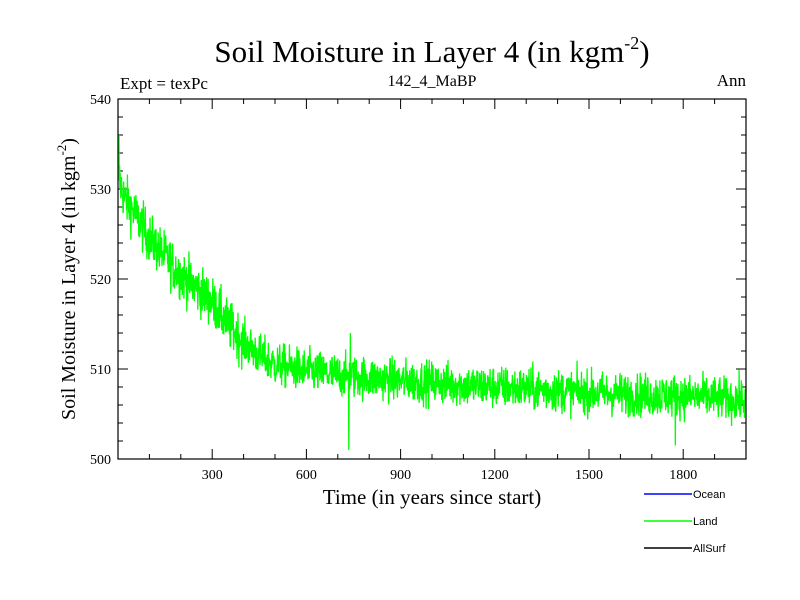 Image resolution: width=800 pixels, height=600 pixels. Describe the element at coordinates (589, 475) in the screenshot. I see `x-tick-label: 1500` at that location.